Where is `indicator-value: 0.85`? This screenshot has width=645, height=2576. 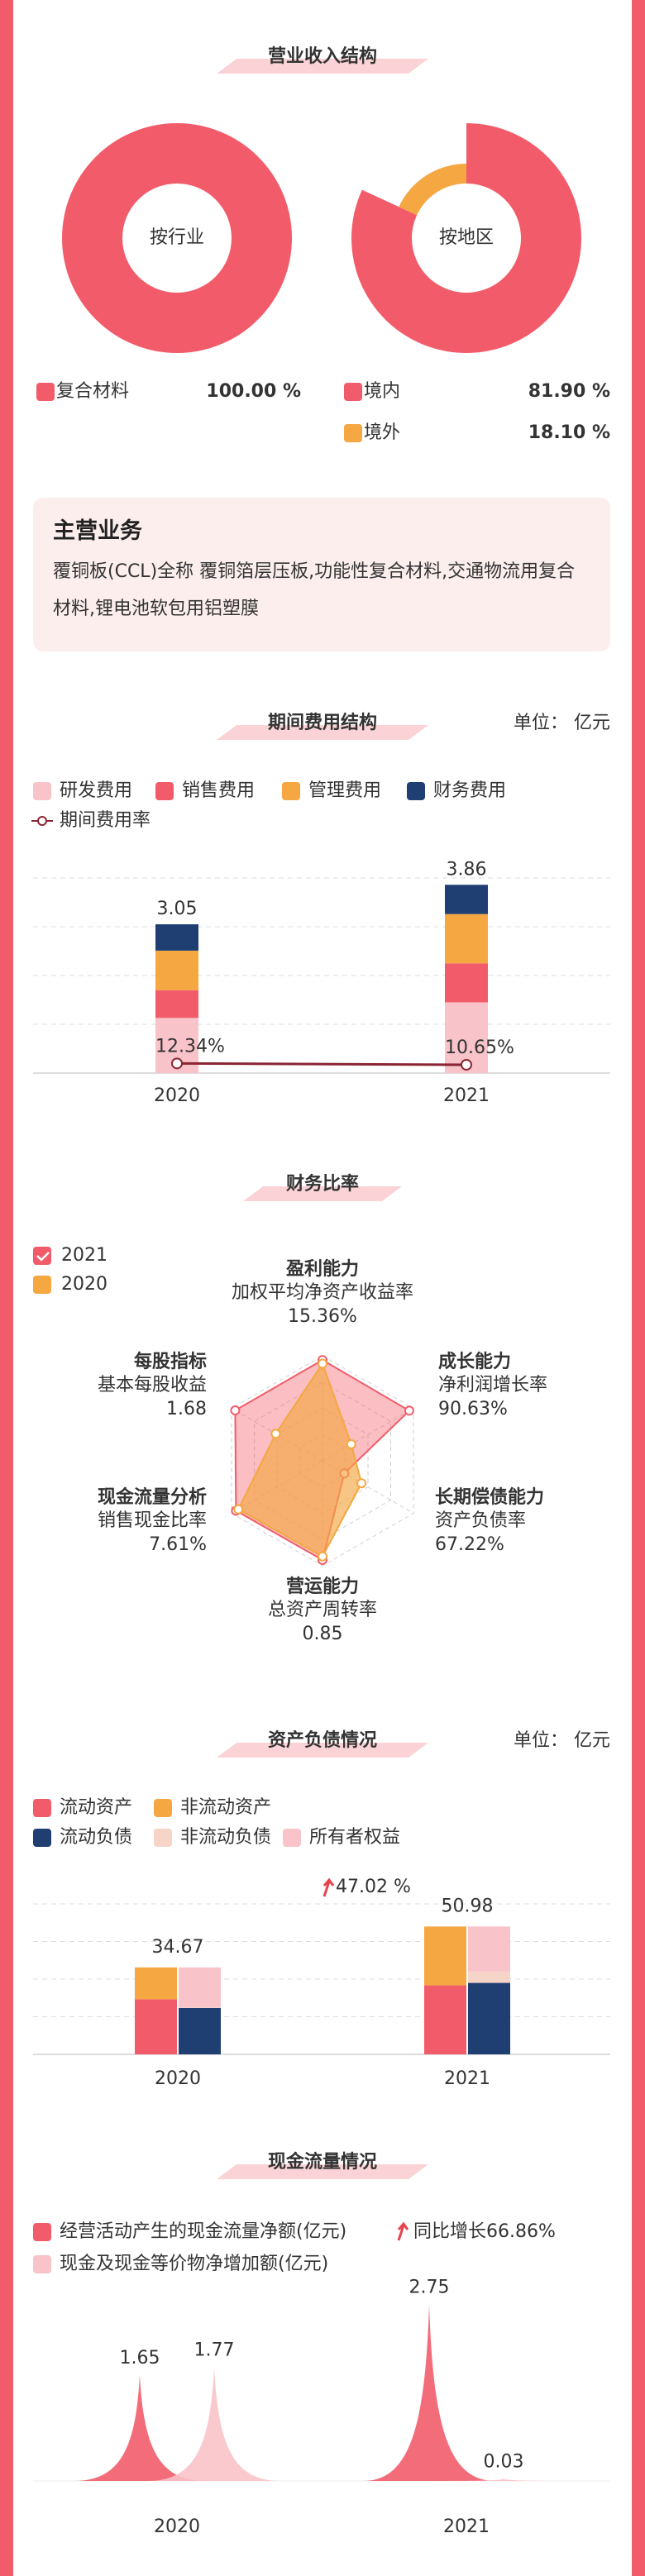
indicator-value: 0.85 is located at coordinates (323, 1634).